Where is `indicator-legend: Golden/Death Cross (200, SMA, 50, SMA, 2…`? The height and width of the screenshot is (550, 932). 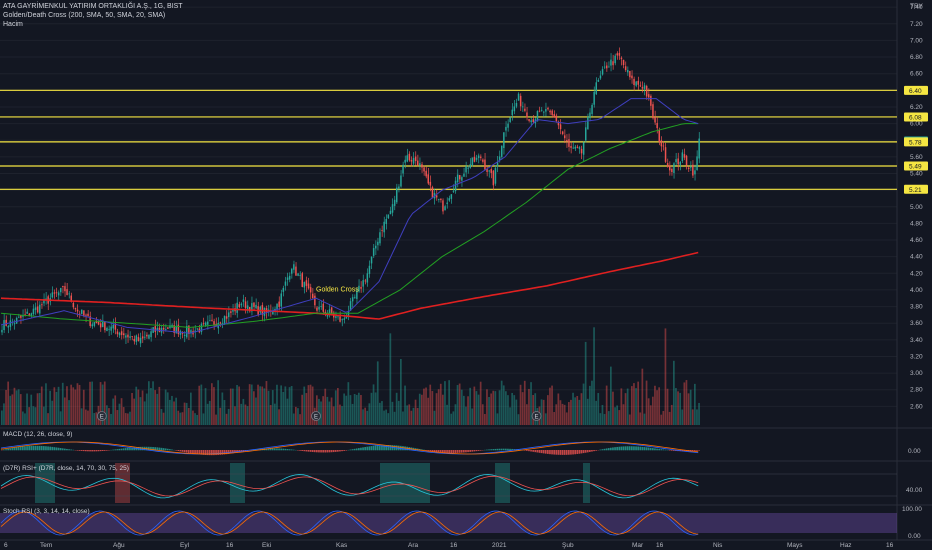 indicator-legend: Golden/Death Cross (200, SMA, 50, SMA, 2… is located at coordinates (84, 15).